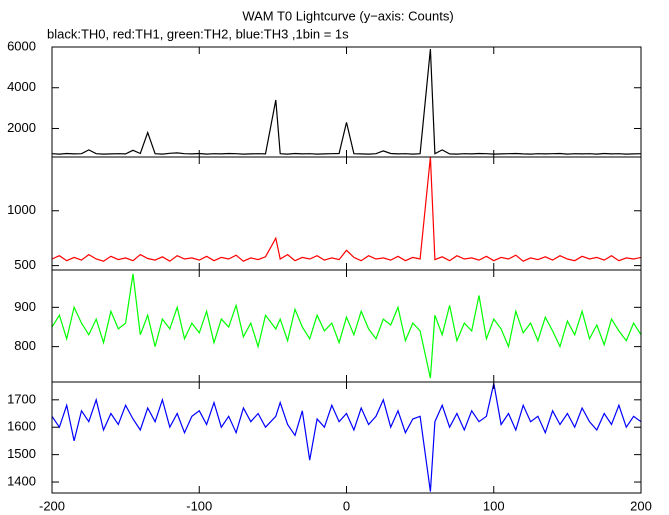 This screenshot has width=669, height=515. Describe the element at coordinates (25, 345) in the screenshot. I see `y-tick-label: 800` at that location.